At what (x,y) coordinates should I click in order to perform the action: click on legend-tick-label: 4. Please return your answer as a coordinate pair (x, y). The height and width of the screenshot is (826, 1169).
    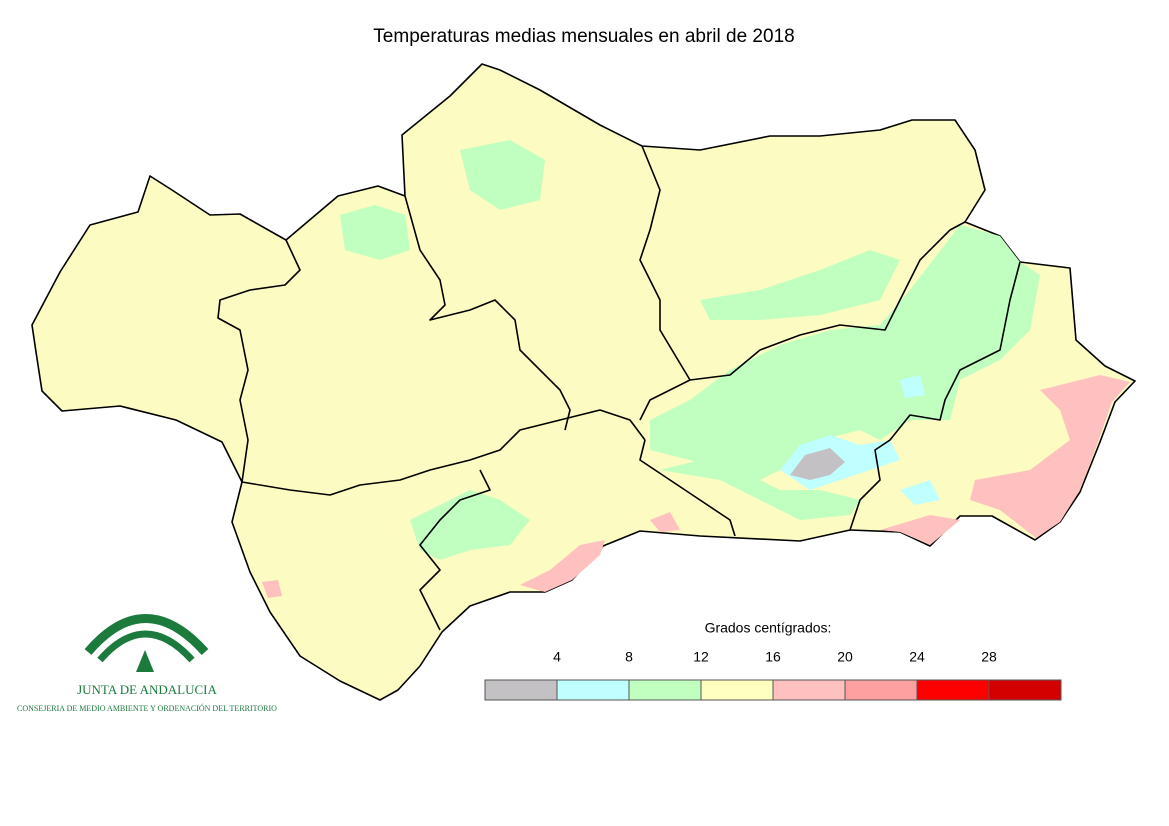
    Looking at the image, I should click on (557, 657).